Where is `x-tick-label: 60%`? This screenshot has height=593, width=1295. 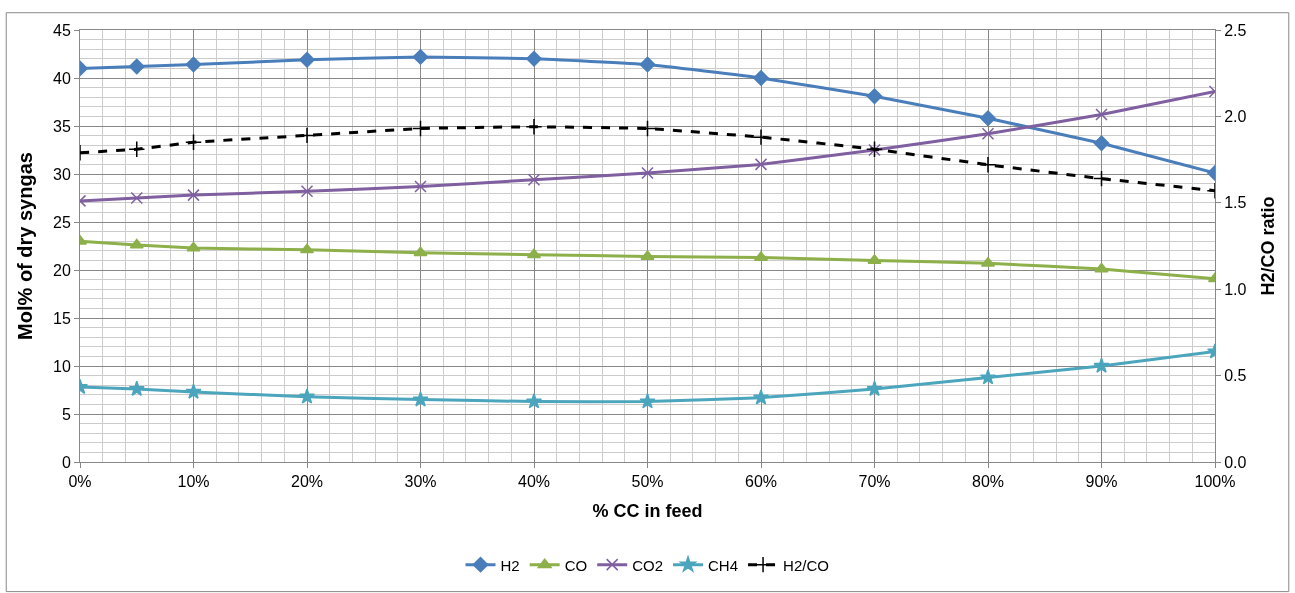
x-tick-label: 60% is located at coordinates (761, 482).